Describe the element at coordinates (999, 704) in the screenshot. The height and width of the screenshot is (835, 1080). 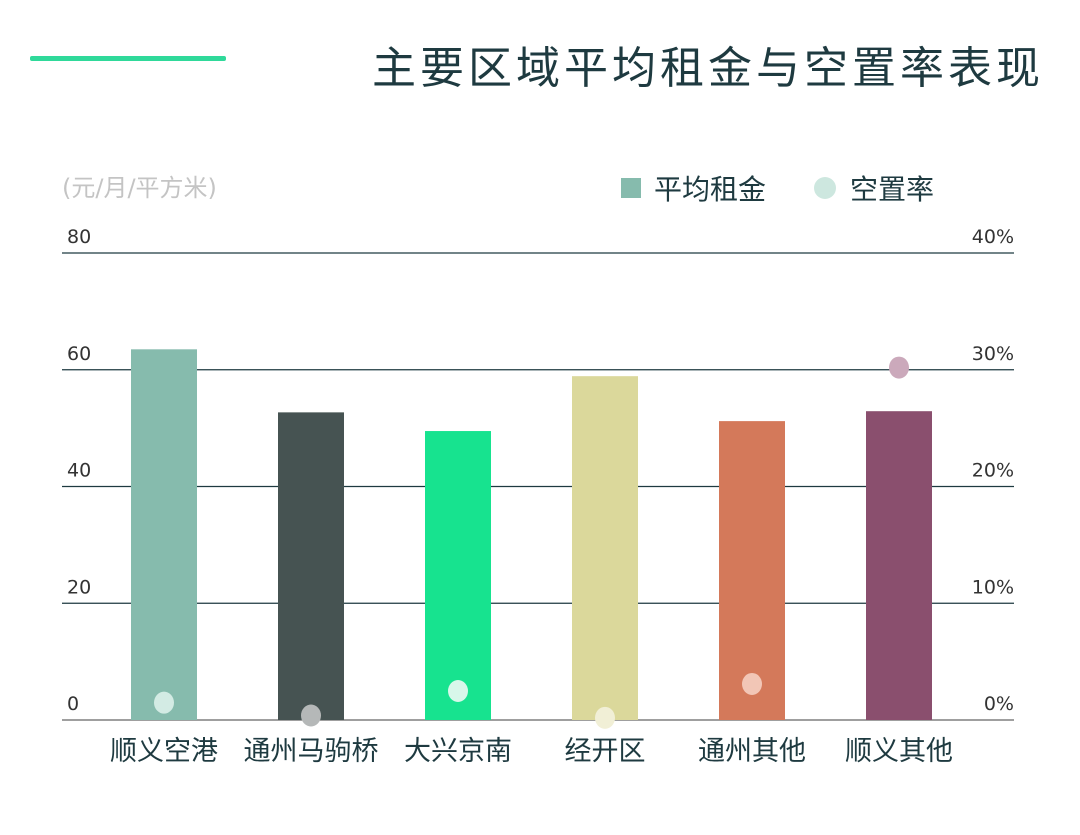
I see `y-right-tick: 0%` at that location.